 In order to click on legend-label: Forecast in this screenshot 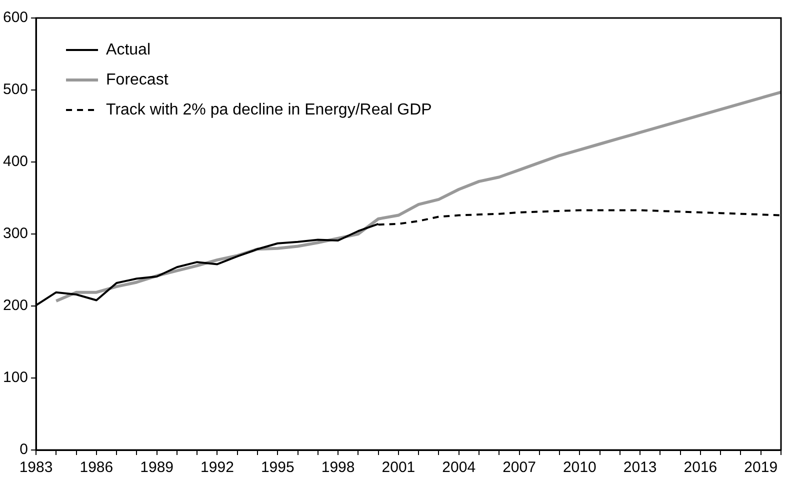, I will do `click(137, 79)`.